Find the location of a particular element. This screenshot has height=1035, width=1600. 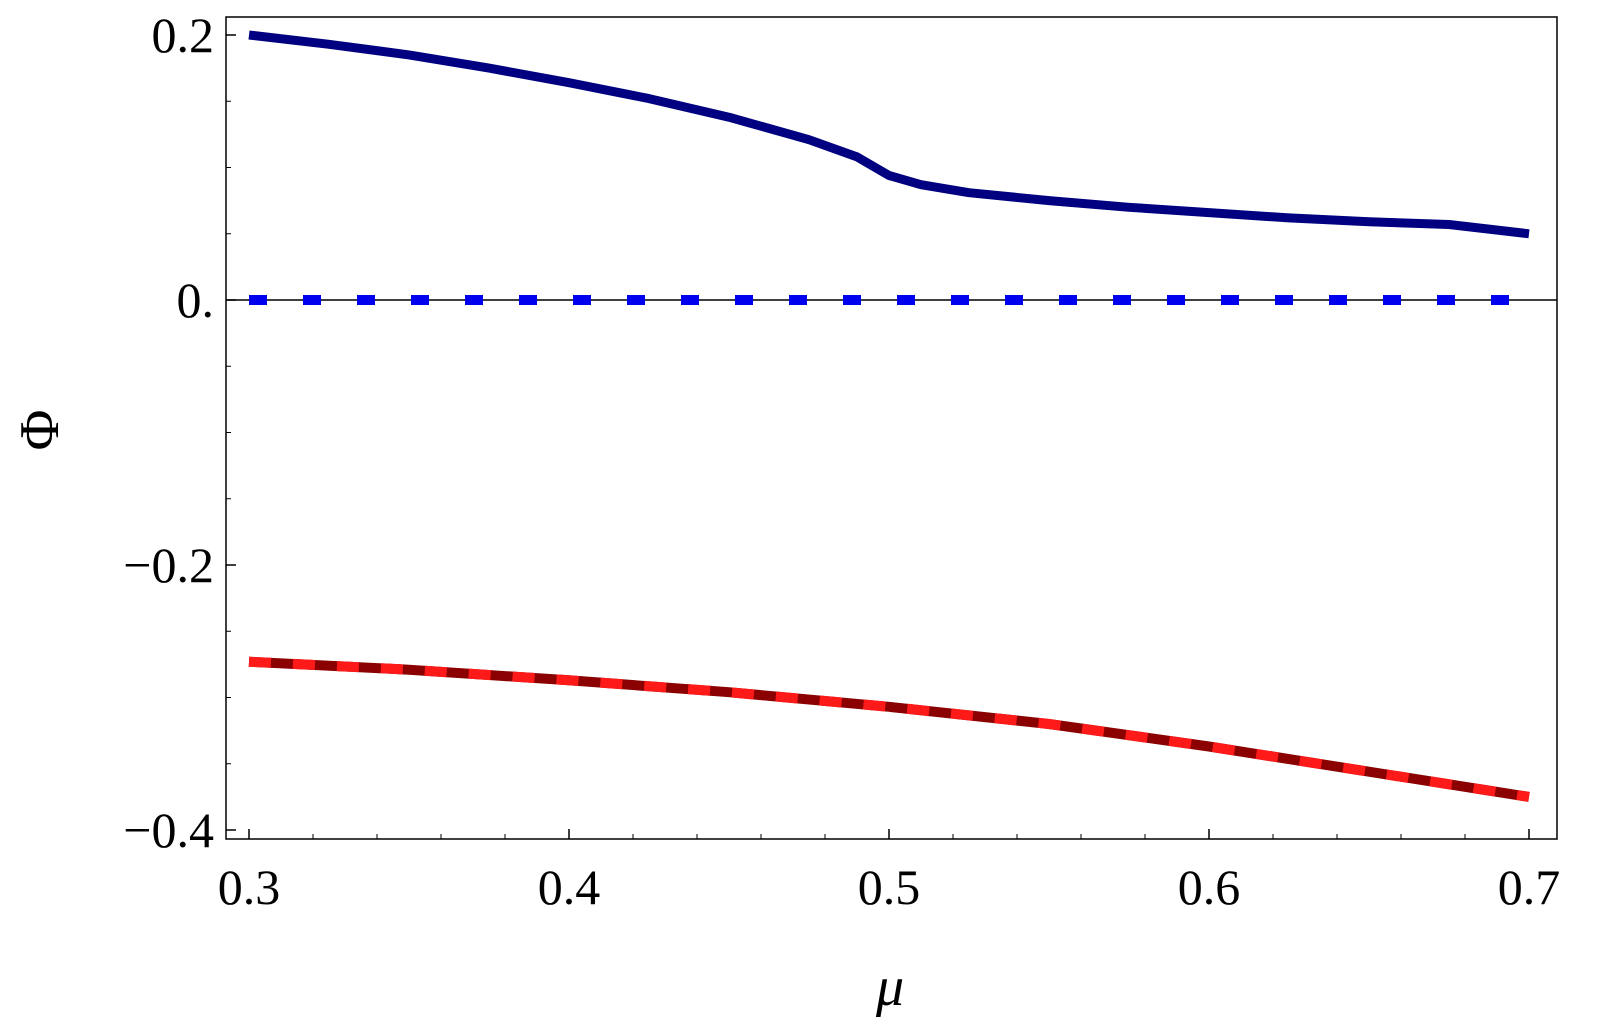

x-axis-title: μ is located at coordinates (889, 987).